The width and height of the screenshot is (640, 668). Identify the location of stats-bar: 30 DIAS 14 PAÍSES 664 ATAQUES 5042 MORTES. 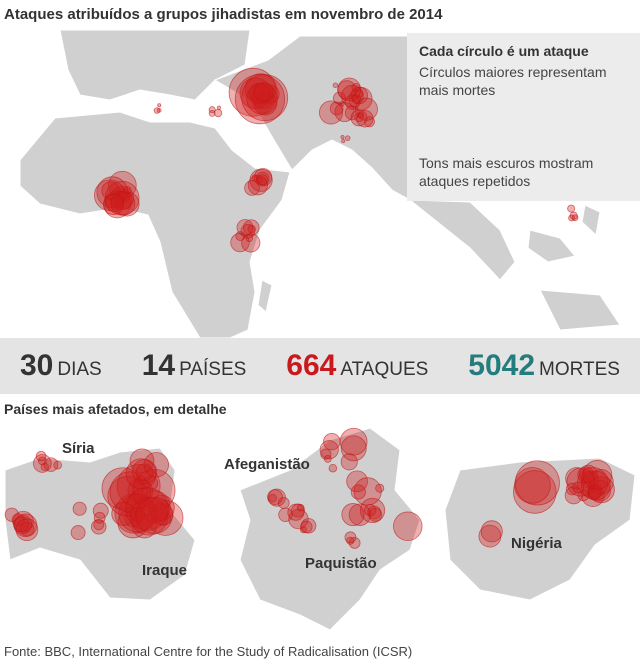
(320, 366).